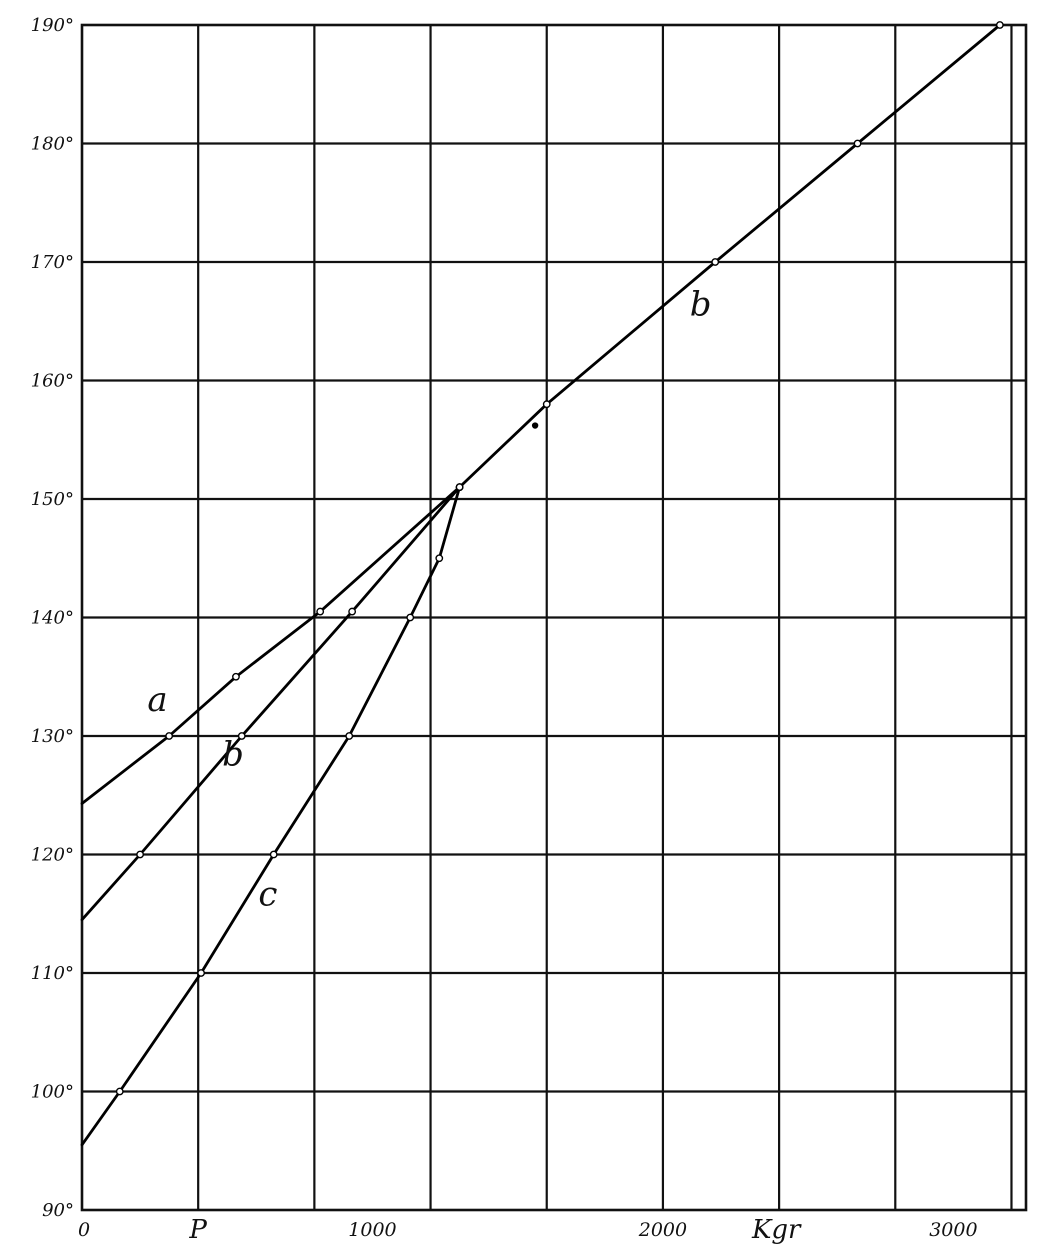 This screenshot has width=1064, height=1253. What do you see at coordinates (267, 894) in the screenshot?
I see `curve-label-c: c` at bounding box center [267, 894].